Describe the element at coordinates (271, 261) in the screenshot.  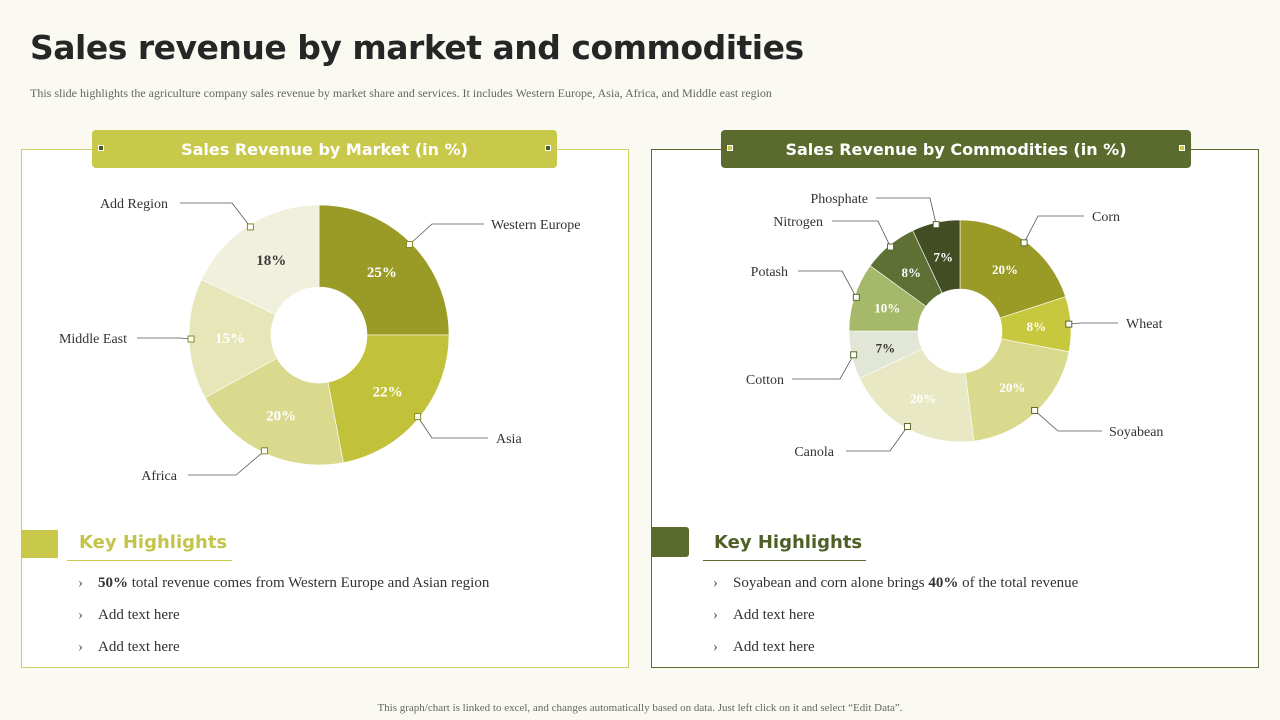
I see `add-region-value-label: 18%` at that location.